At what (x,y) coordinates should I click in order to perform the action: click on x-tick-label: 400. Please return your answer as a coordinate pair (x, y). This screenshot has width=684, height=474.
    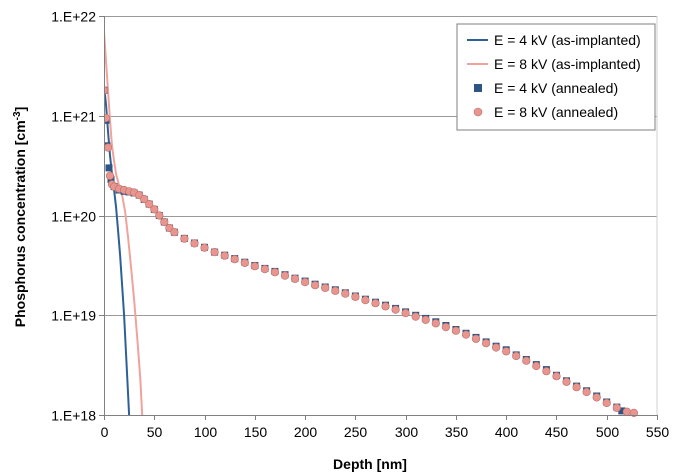
    Looking at the image, I should click on (507, 432).